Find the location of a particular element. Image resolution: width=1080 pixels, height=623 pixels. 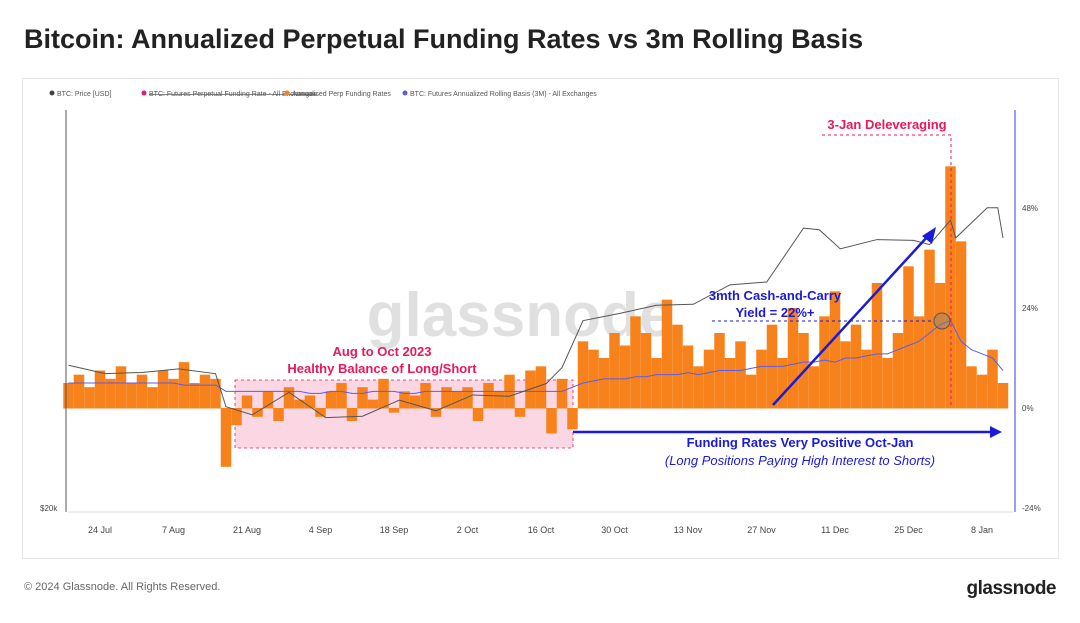

deleveraging-label: 3-Jan Deleveraging is located at coordinates (886, 124).